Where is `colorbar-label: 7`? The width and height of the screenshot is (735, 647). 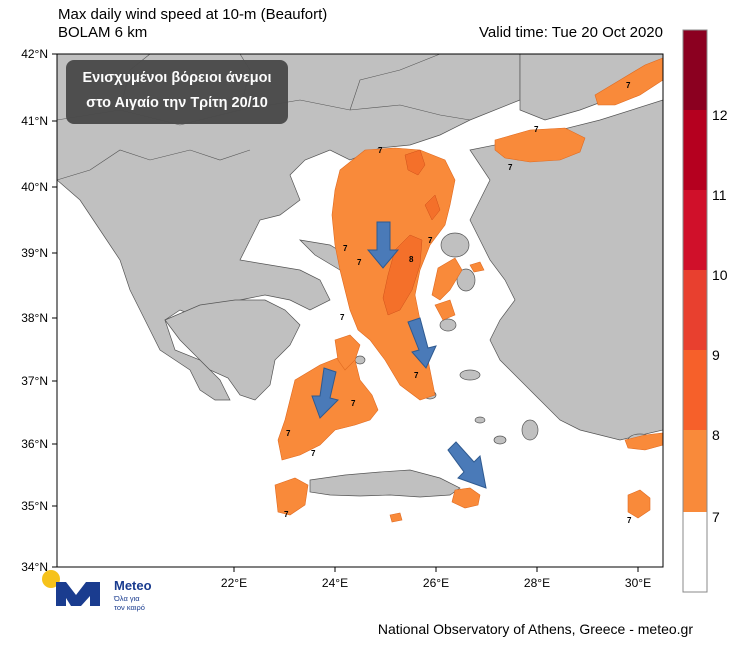 colorbar-label: 7 is located at coordinates (716, 517).